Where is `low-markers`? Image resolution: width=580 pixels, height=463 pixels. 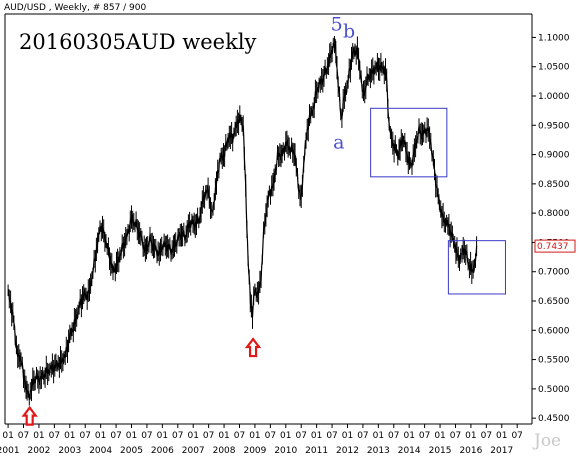 low-markers is located at coordinates (141, 381).